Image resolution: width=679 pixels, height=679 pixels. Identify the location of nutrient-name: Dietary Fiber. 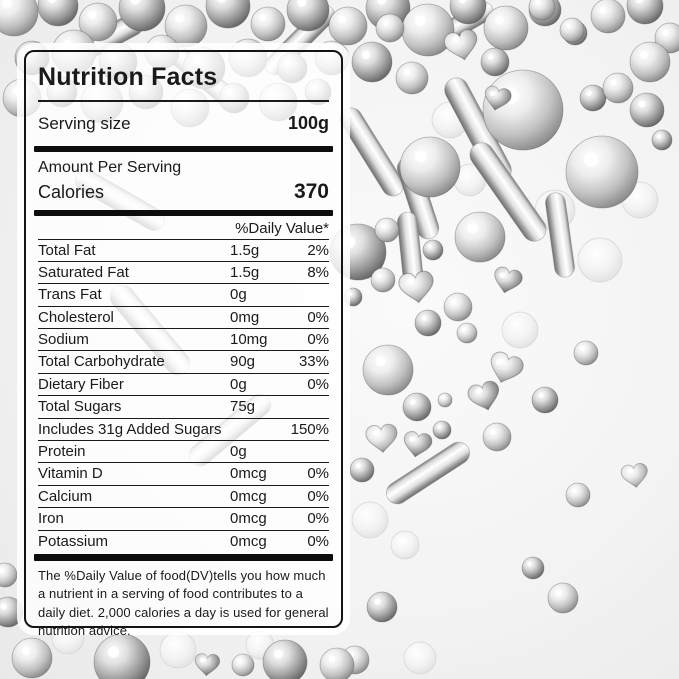
(81, 384).